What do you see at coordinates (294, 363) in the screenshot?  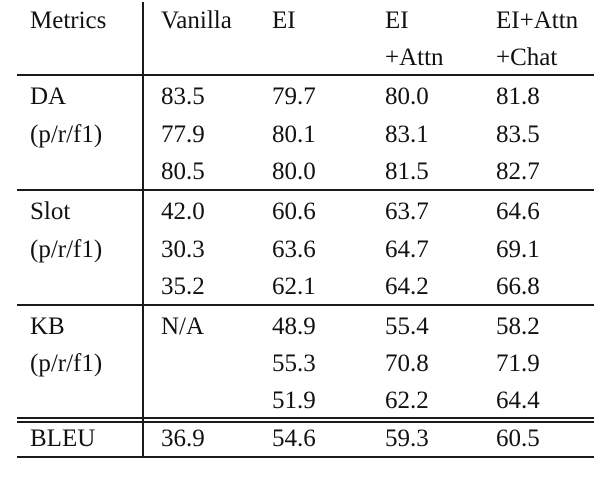 I see `kb-r1-ei: 55.3` at bounding box center [294, 363].